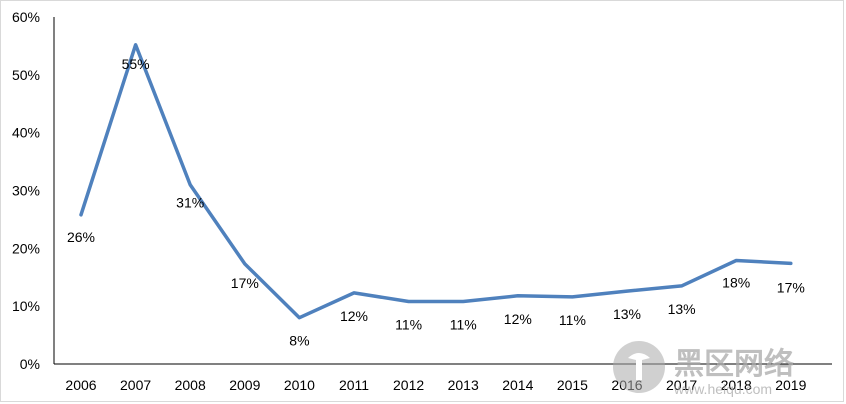 Image resolution: width=846 pixels, height=404 pixels. What do you see at coordinates (681, 385) in the screenshot?
I see `x-tick-label: 2017` at bounding box center [681, 385].